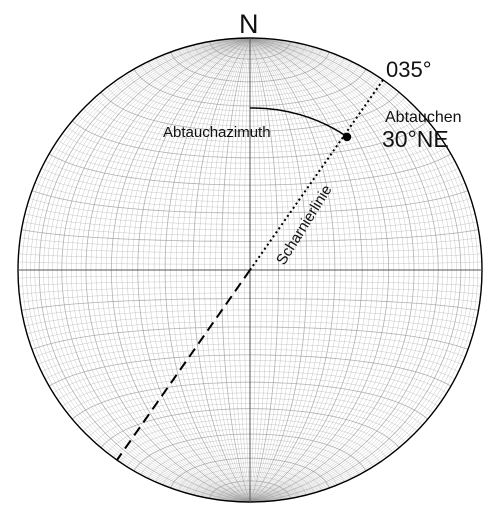 Image resolution: width=489 pixels, height=506 pixels. Describe the element at coordinates (183, 365) in the screenshot. I see `hinge-line-dashed` at that location.